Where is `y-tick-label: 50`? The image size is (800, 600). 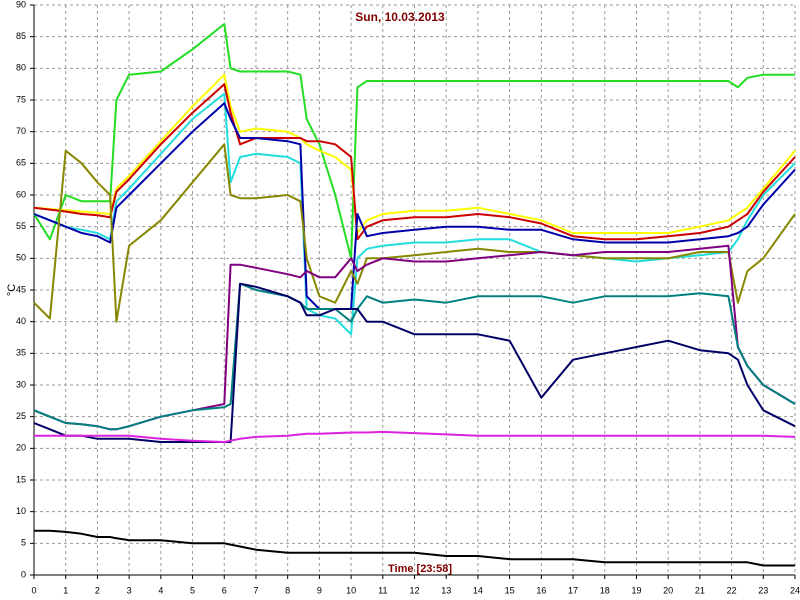
y-tick-label: 50 is located at coordinates (21, 258).